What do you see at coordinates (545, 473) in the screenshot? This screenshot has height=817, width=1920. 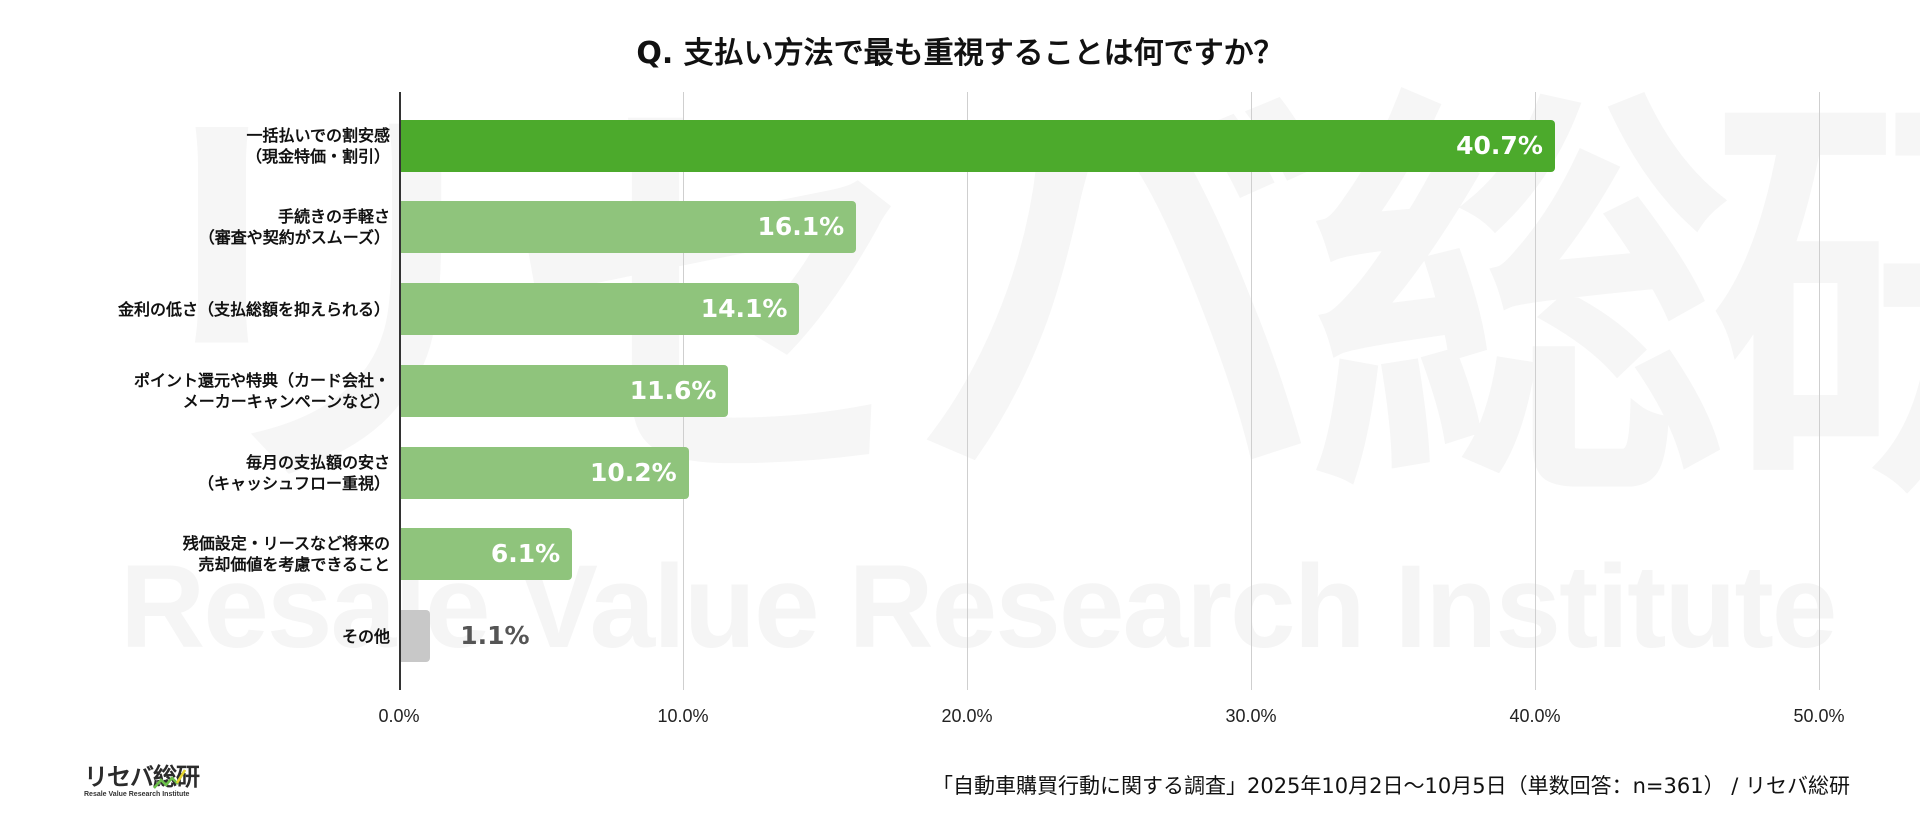 I see `bar: 10.2%` at bounding box center [545, 473].